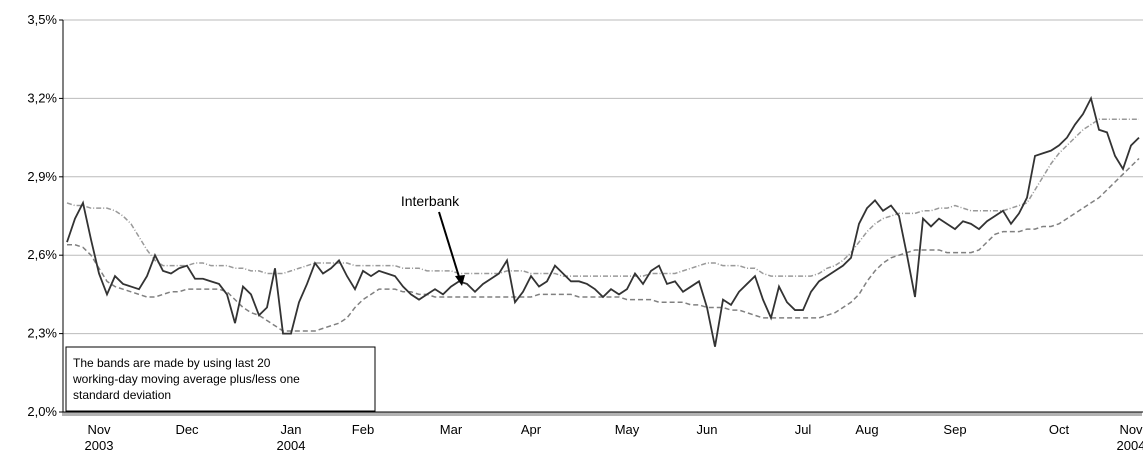 The width and height of the screenshot is (1143, 459). What do you see at coordinates (430, 201) in the screenshot?
I see `annotation: Interbank` at bounding box center [430, 201].